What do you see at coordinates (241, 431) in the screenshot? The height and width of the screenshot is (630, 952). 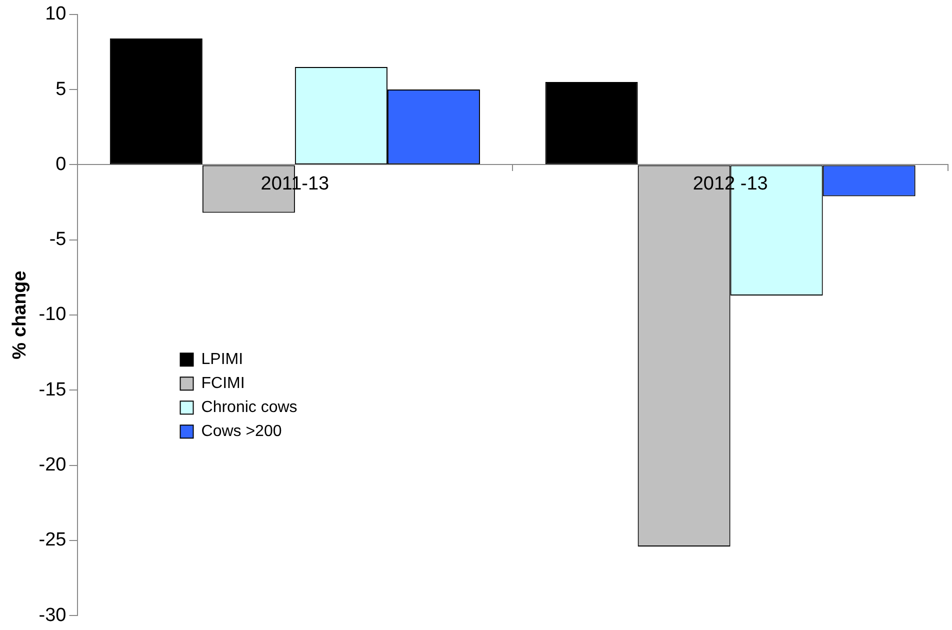 I see `legend-label: Cows >200` at bounding box center [241, 431].